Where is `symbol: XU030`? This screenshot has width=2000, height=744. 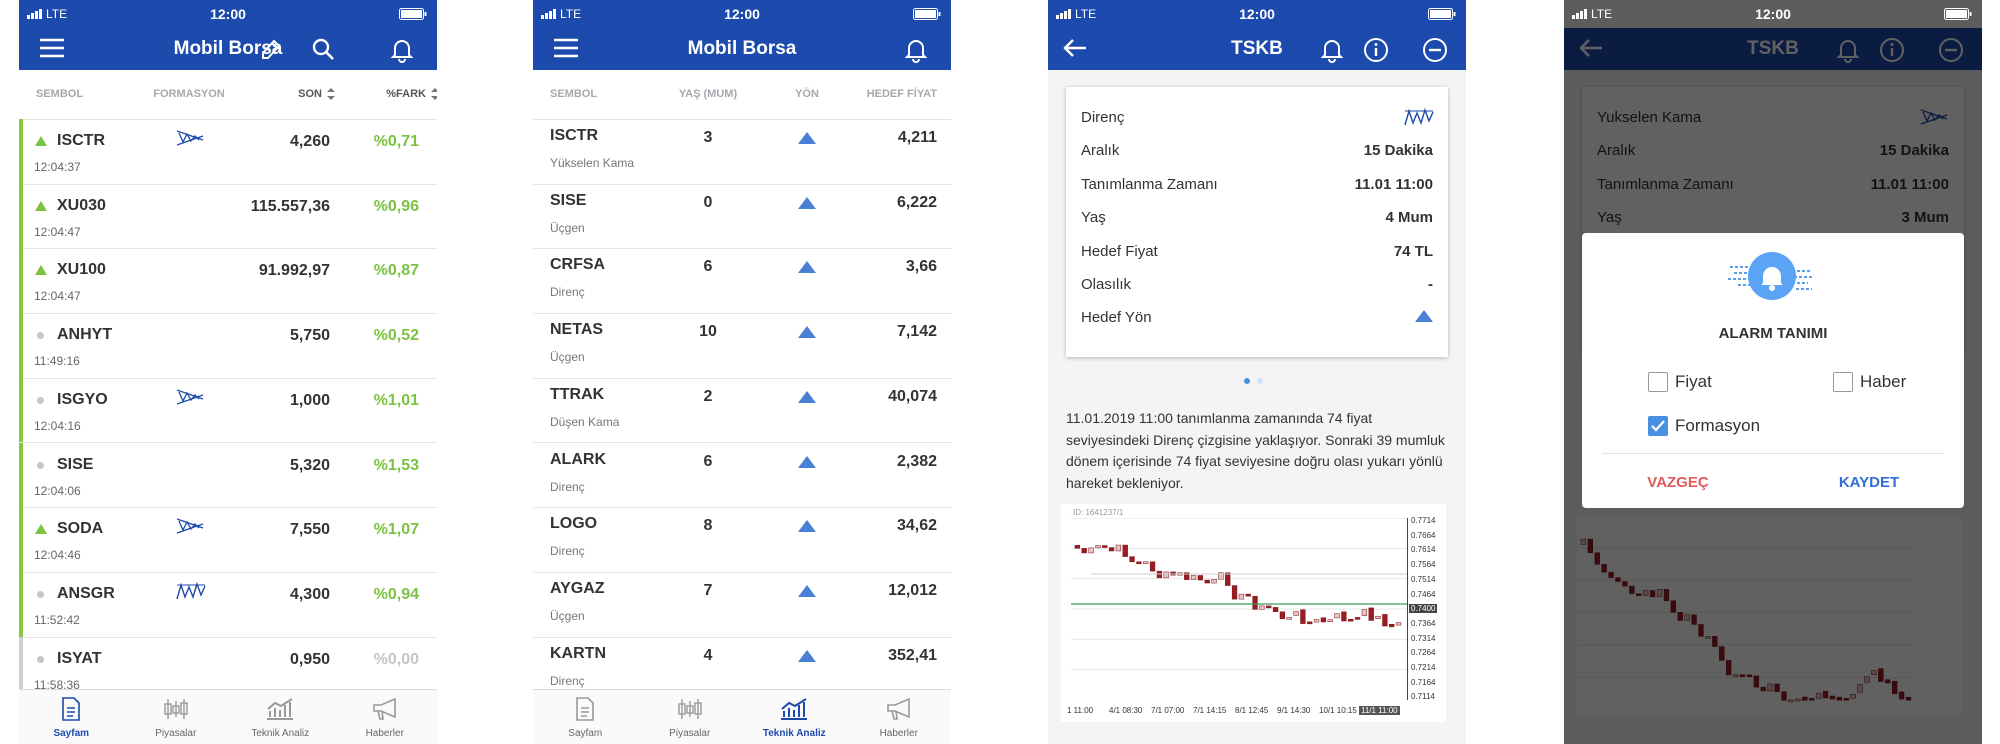
symbol: XU030 is located at coordinates (81, 205).